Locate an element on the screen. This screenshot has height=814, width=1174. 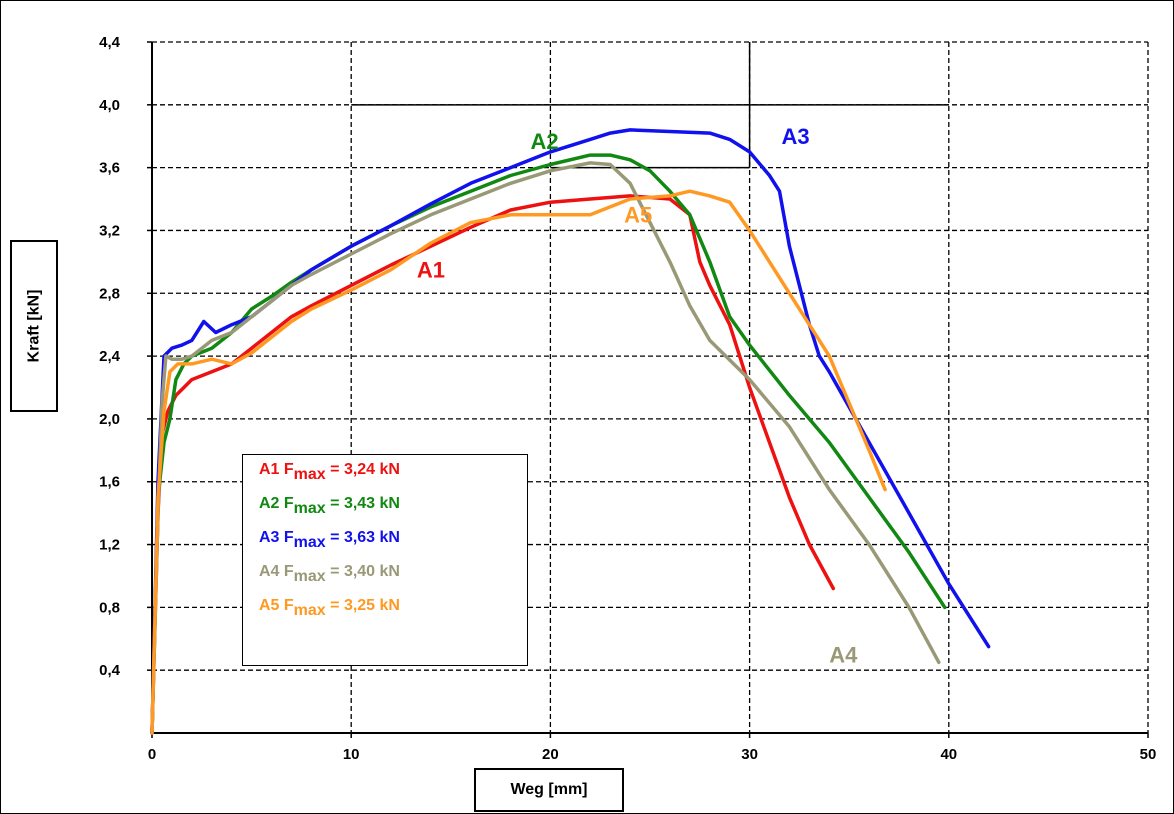
x-tick-label: 10 is located at coordinates (351, 754).